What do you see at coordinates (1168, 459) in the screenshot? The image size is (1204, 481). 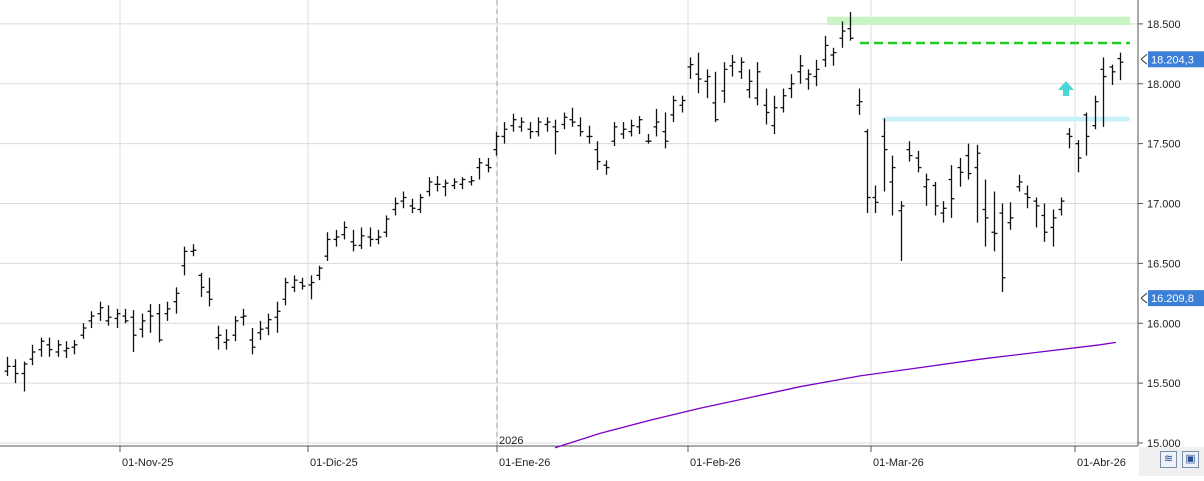 I see `double-chevron-down-icon: ≋` at bounding box center [1168, 459].